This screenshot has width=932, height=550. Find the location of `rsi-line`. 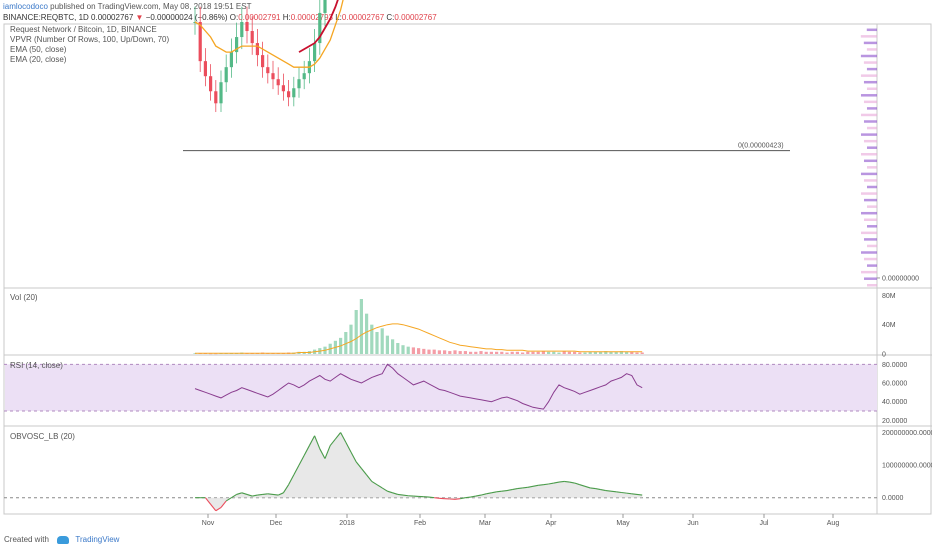

rsi-line is located at coordinates (418, 386).